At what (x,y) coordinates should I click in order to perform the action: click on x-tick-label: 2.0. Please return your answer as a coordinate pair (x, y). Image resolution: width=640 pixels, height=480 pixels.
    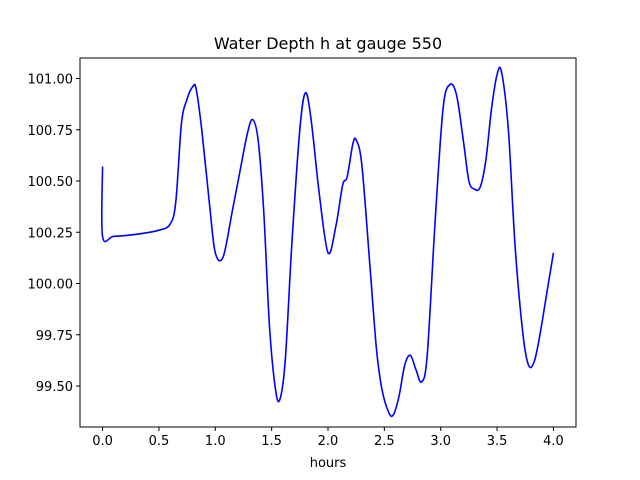
    Looking at the image, I should click on (328, 441).